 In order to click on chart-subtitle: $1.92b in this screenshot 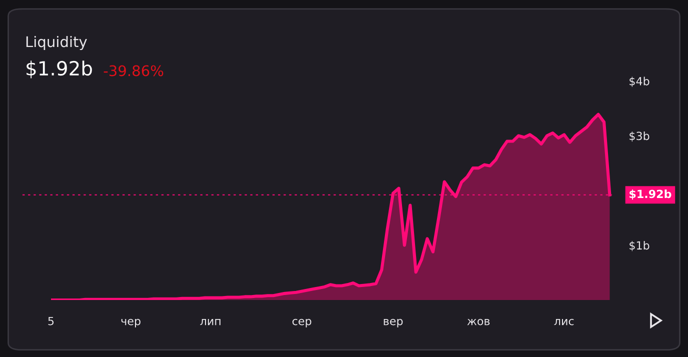, I will do `click(59, 69)`.